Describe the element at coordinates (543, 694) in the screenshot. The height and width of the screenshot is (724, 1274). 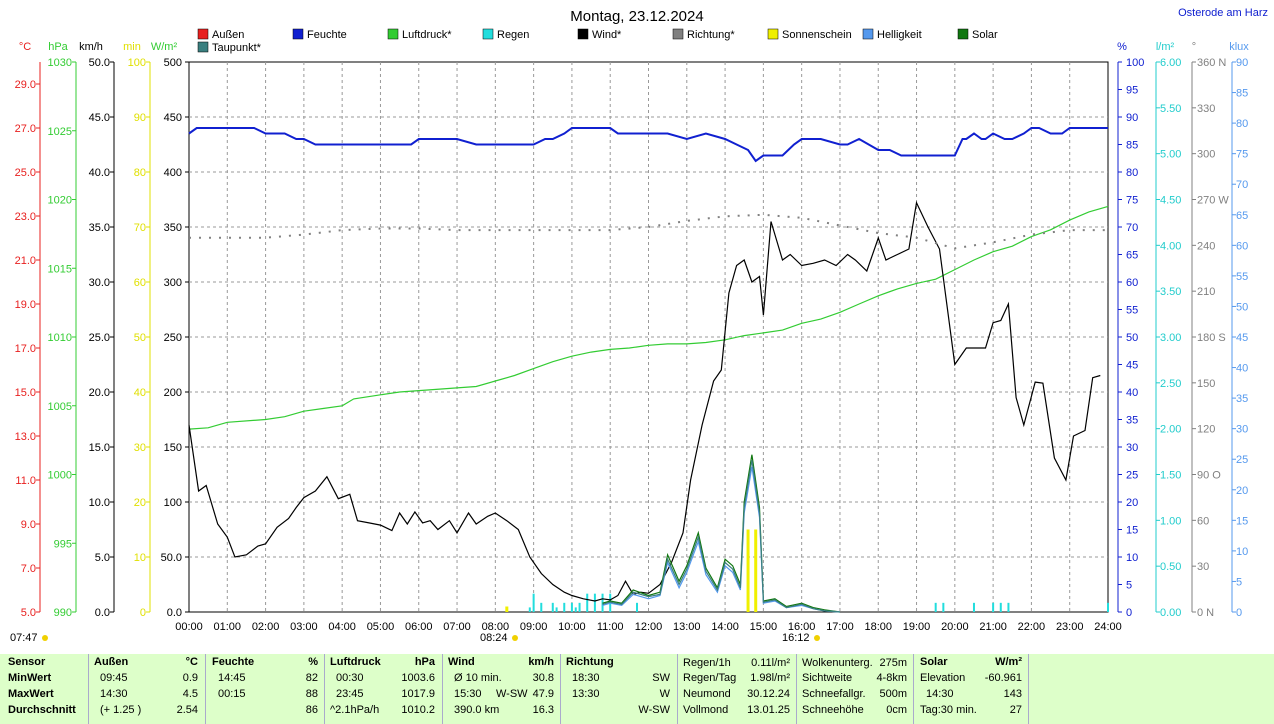
I see `stats-value: 47.9` at that location.